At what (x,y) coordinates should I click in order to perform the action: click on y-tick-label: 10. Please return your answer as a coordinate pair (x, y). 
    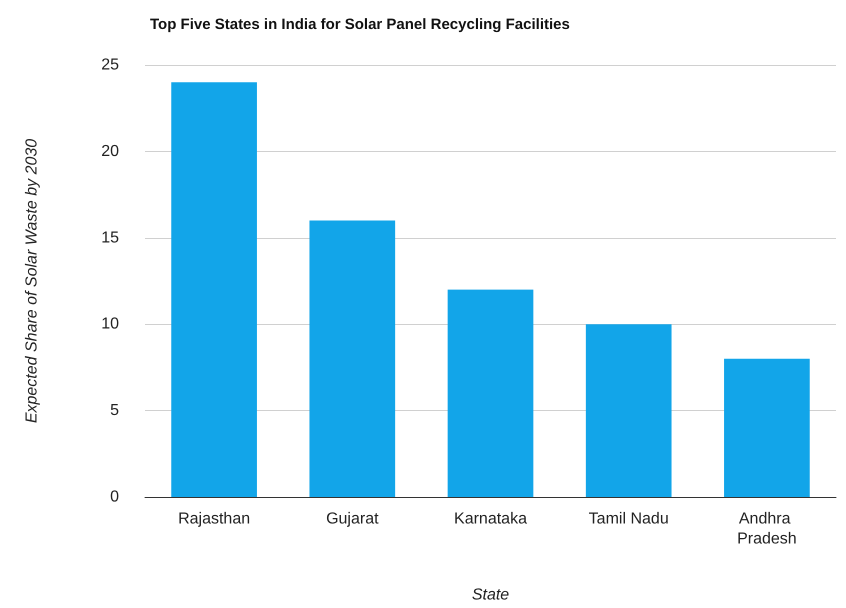
    Looking at the image, I should click on (110, 324).